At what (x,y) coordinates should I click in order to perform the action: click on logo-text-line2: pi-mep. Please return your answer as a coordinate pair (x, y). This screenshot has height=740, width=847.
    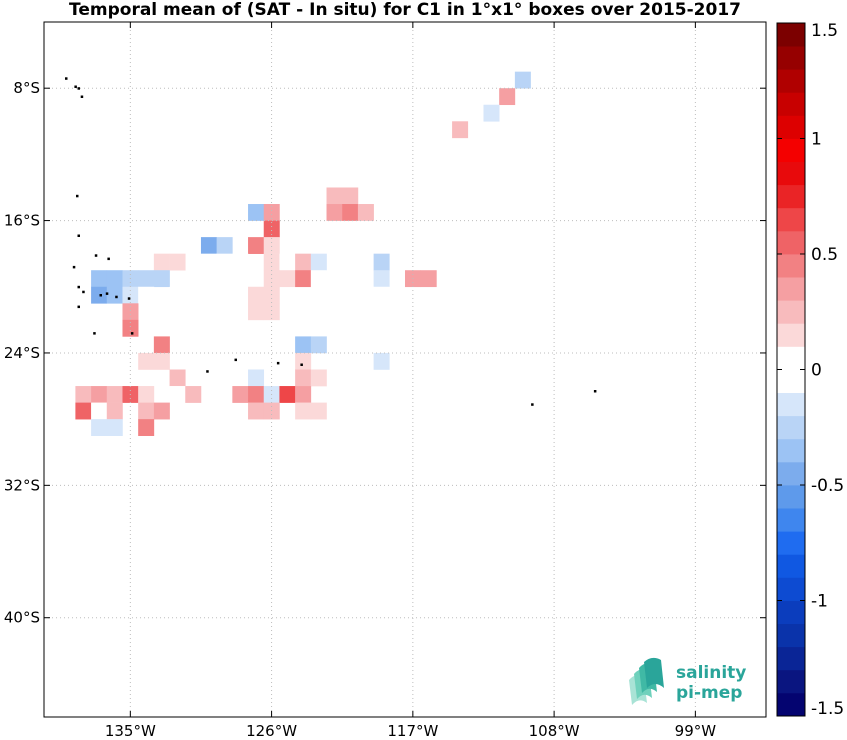
    Looking at the image, I should click on (709, 693).